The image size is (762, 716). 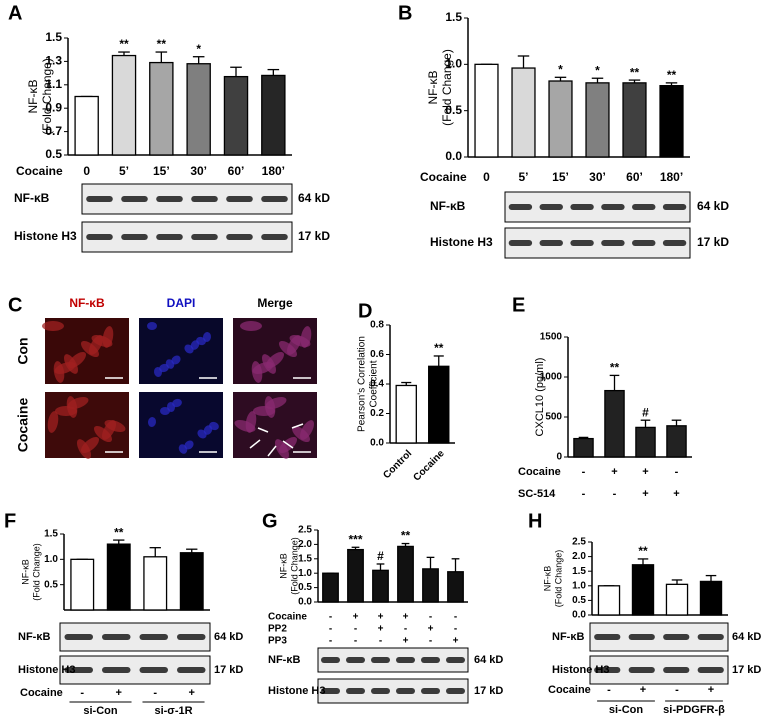 What do you see at coordinates (579, 542) in the screenshot?
I see `y-tick-label: 2.5` at bounding box center [579, 542].